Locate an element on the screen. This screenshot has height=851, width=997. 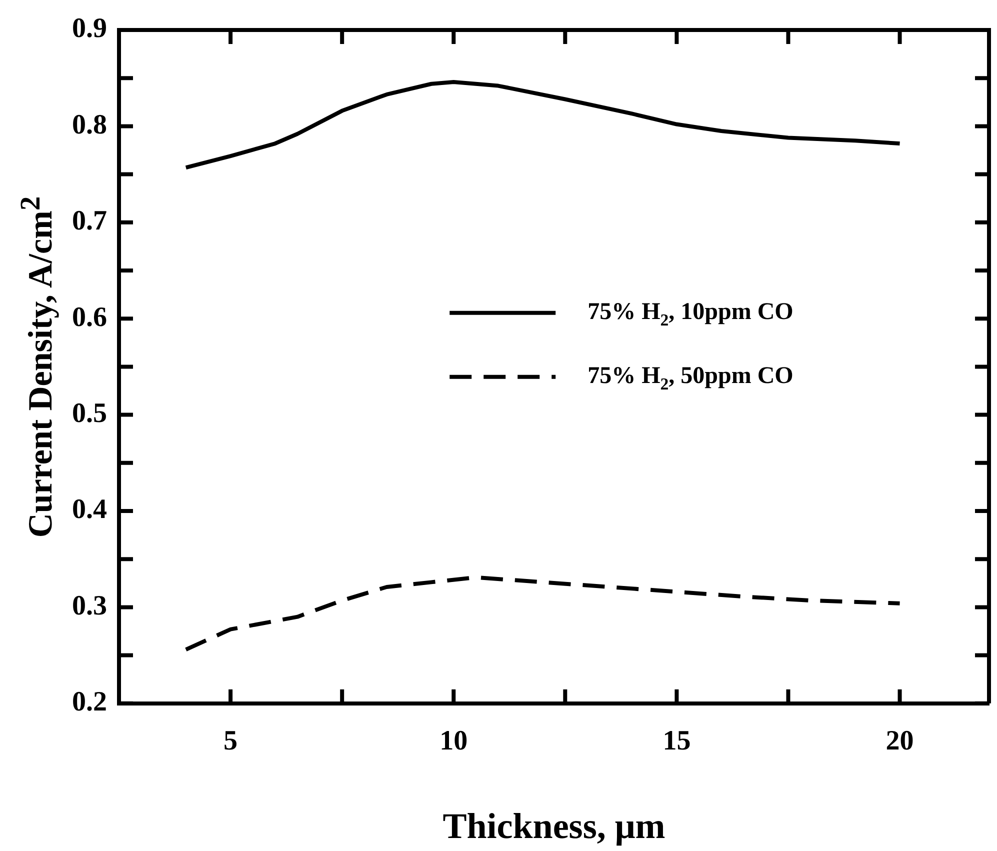
y-tick-label: 0.6 is located at coordinates (89, 317).